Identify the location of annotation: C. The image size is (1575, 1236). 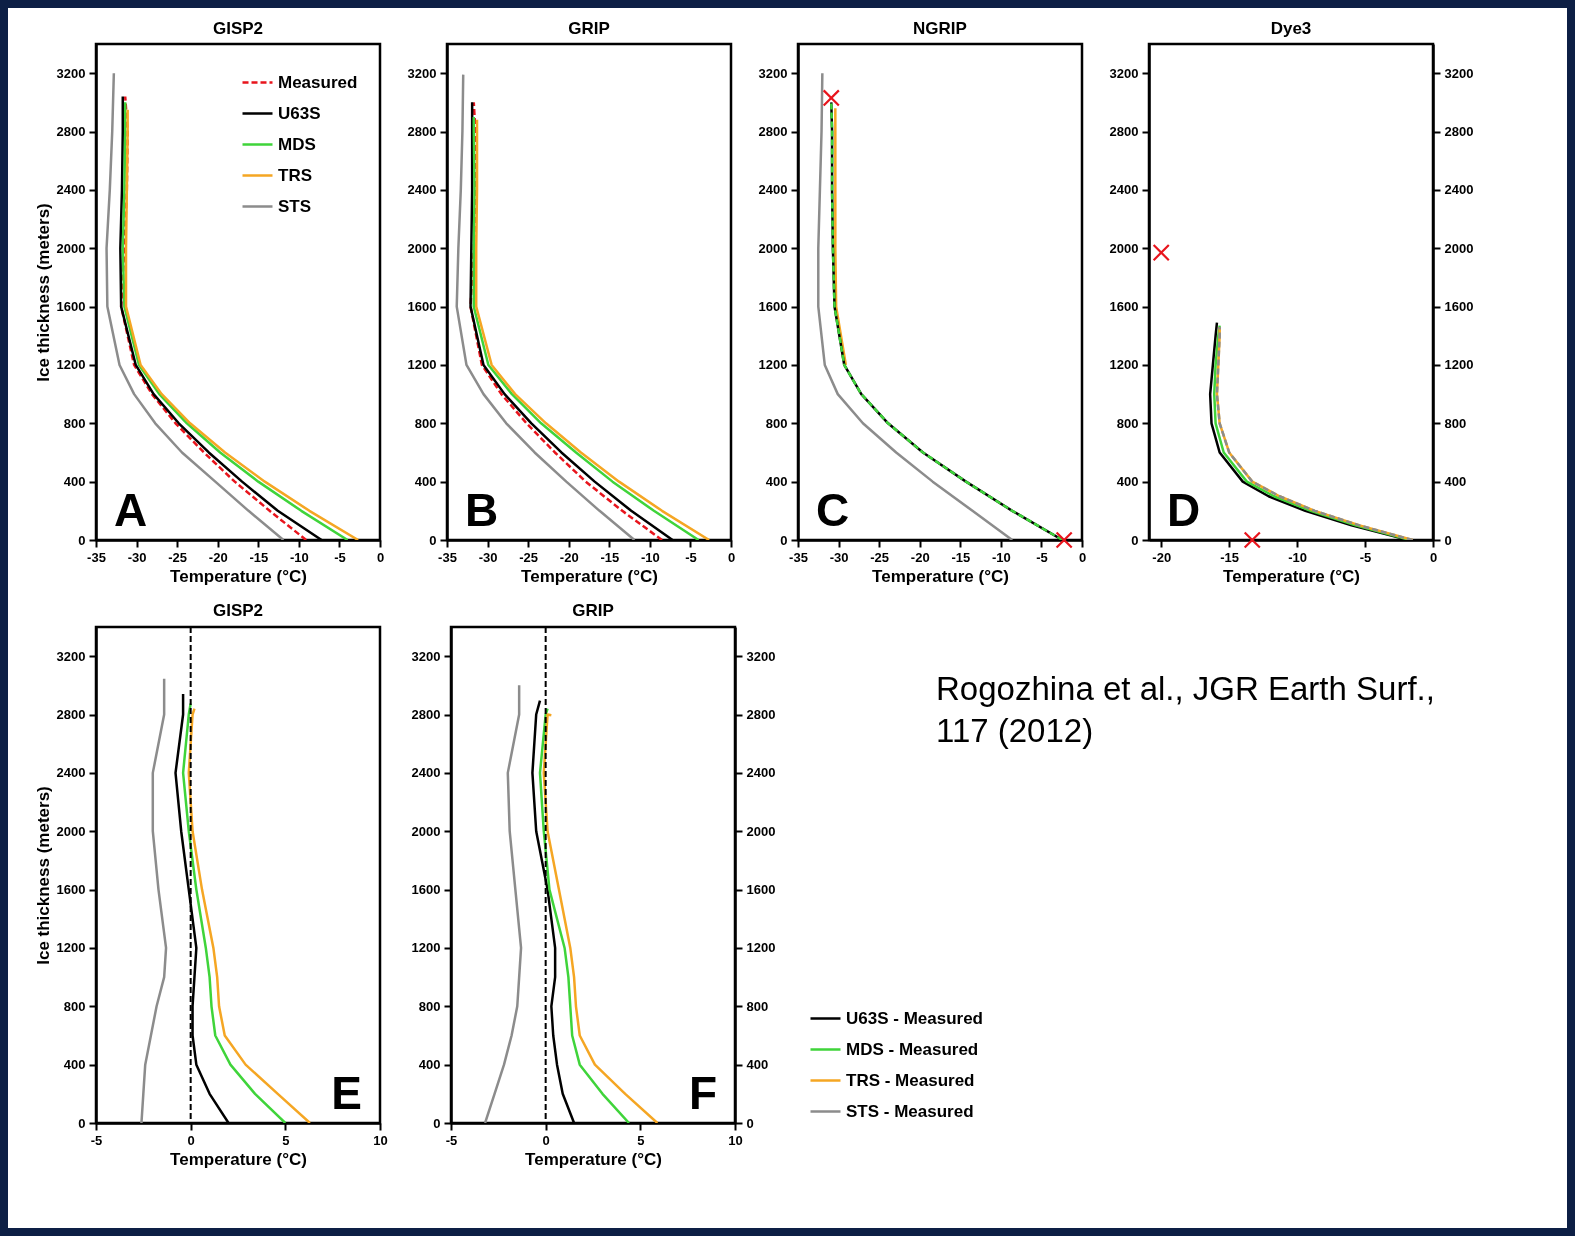
(833, 510).